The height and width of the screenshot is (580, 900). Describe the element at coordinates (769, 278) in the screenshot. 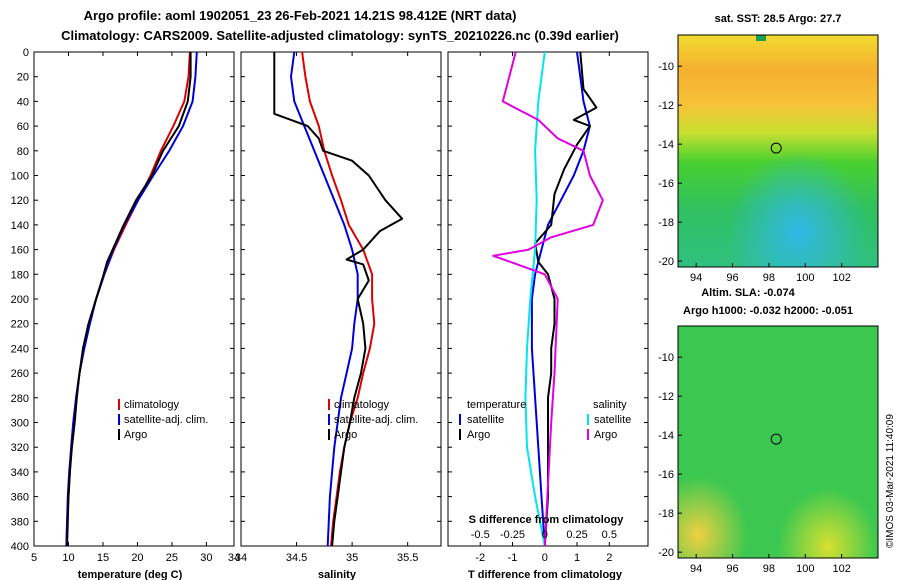

I see `map-x-tick-label: 98` at that location.